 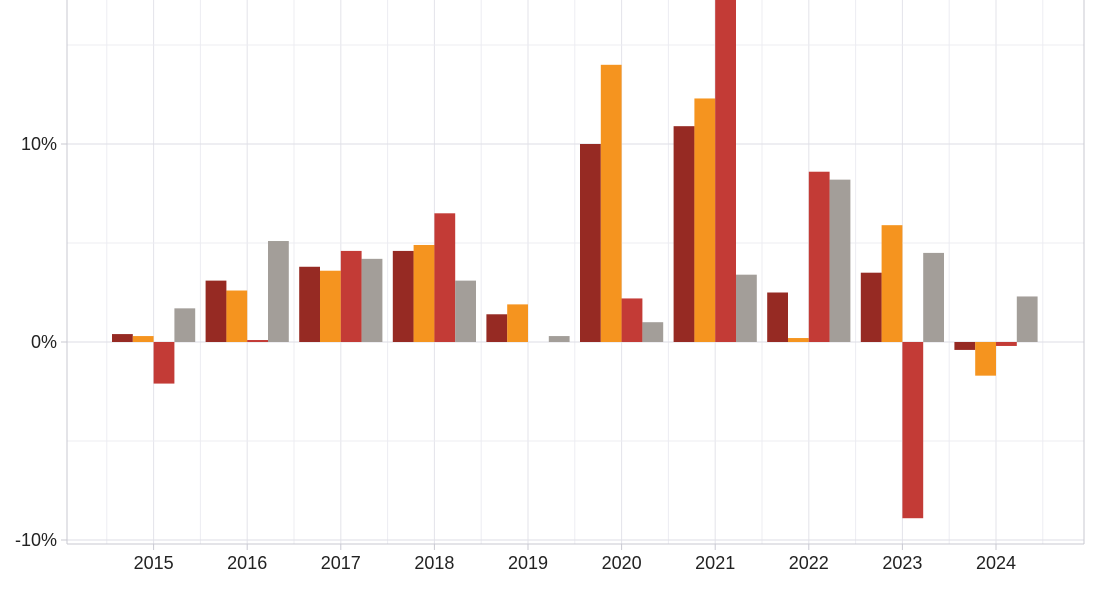 What do you see at coordinates (622, 563) in the screenshot?
I see `x-tick-label-2020: 2020` at bounding box center [622, 563].